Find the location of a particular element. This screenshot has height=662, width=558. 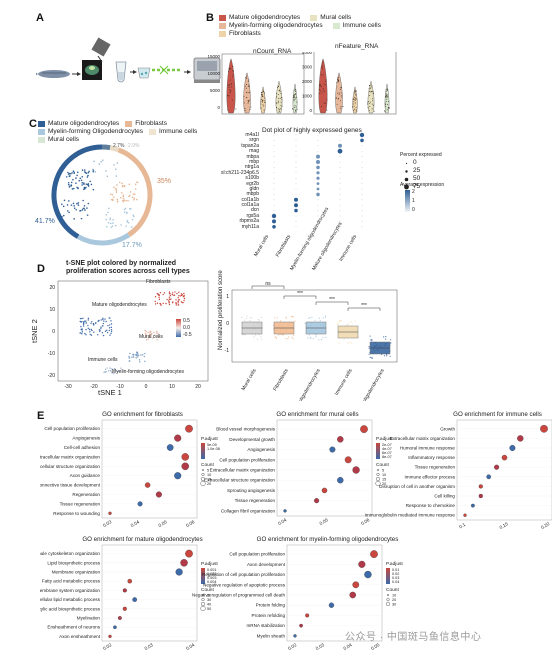

sig-bracket is located at coordinates (332, 303).